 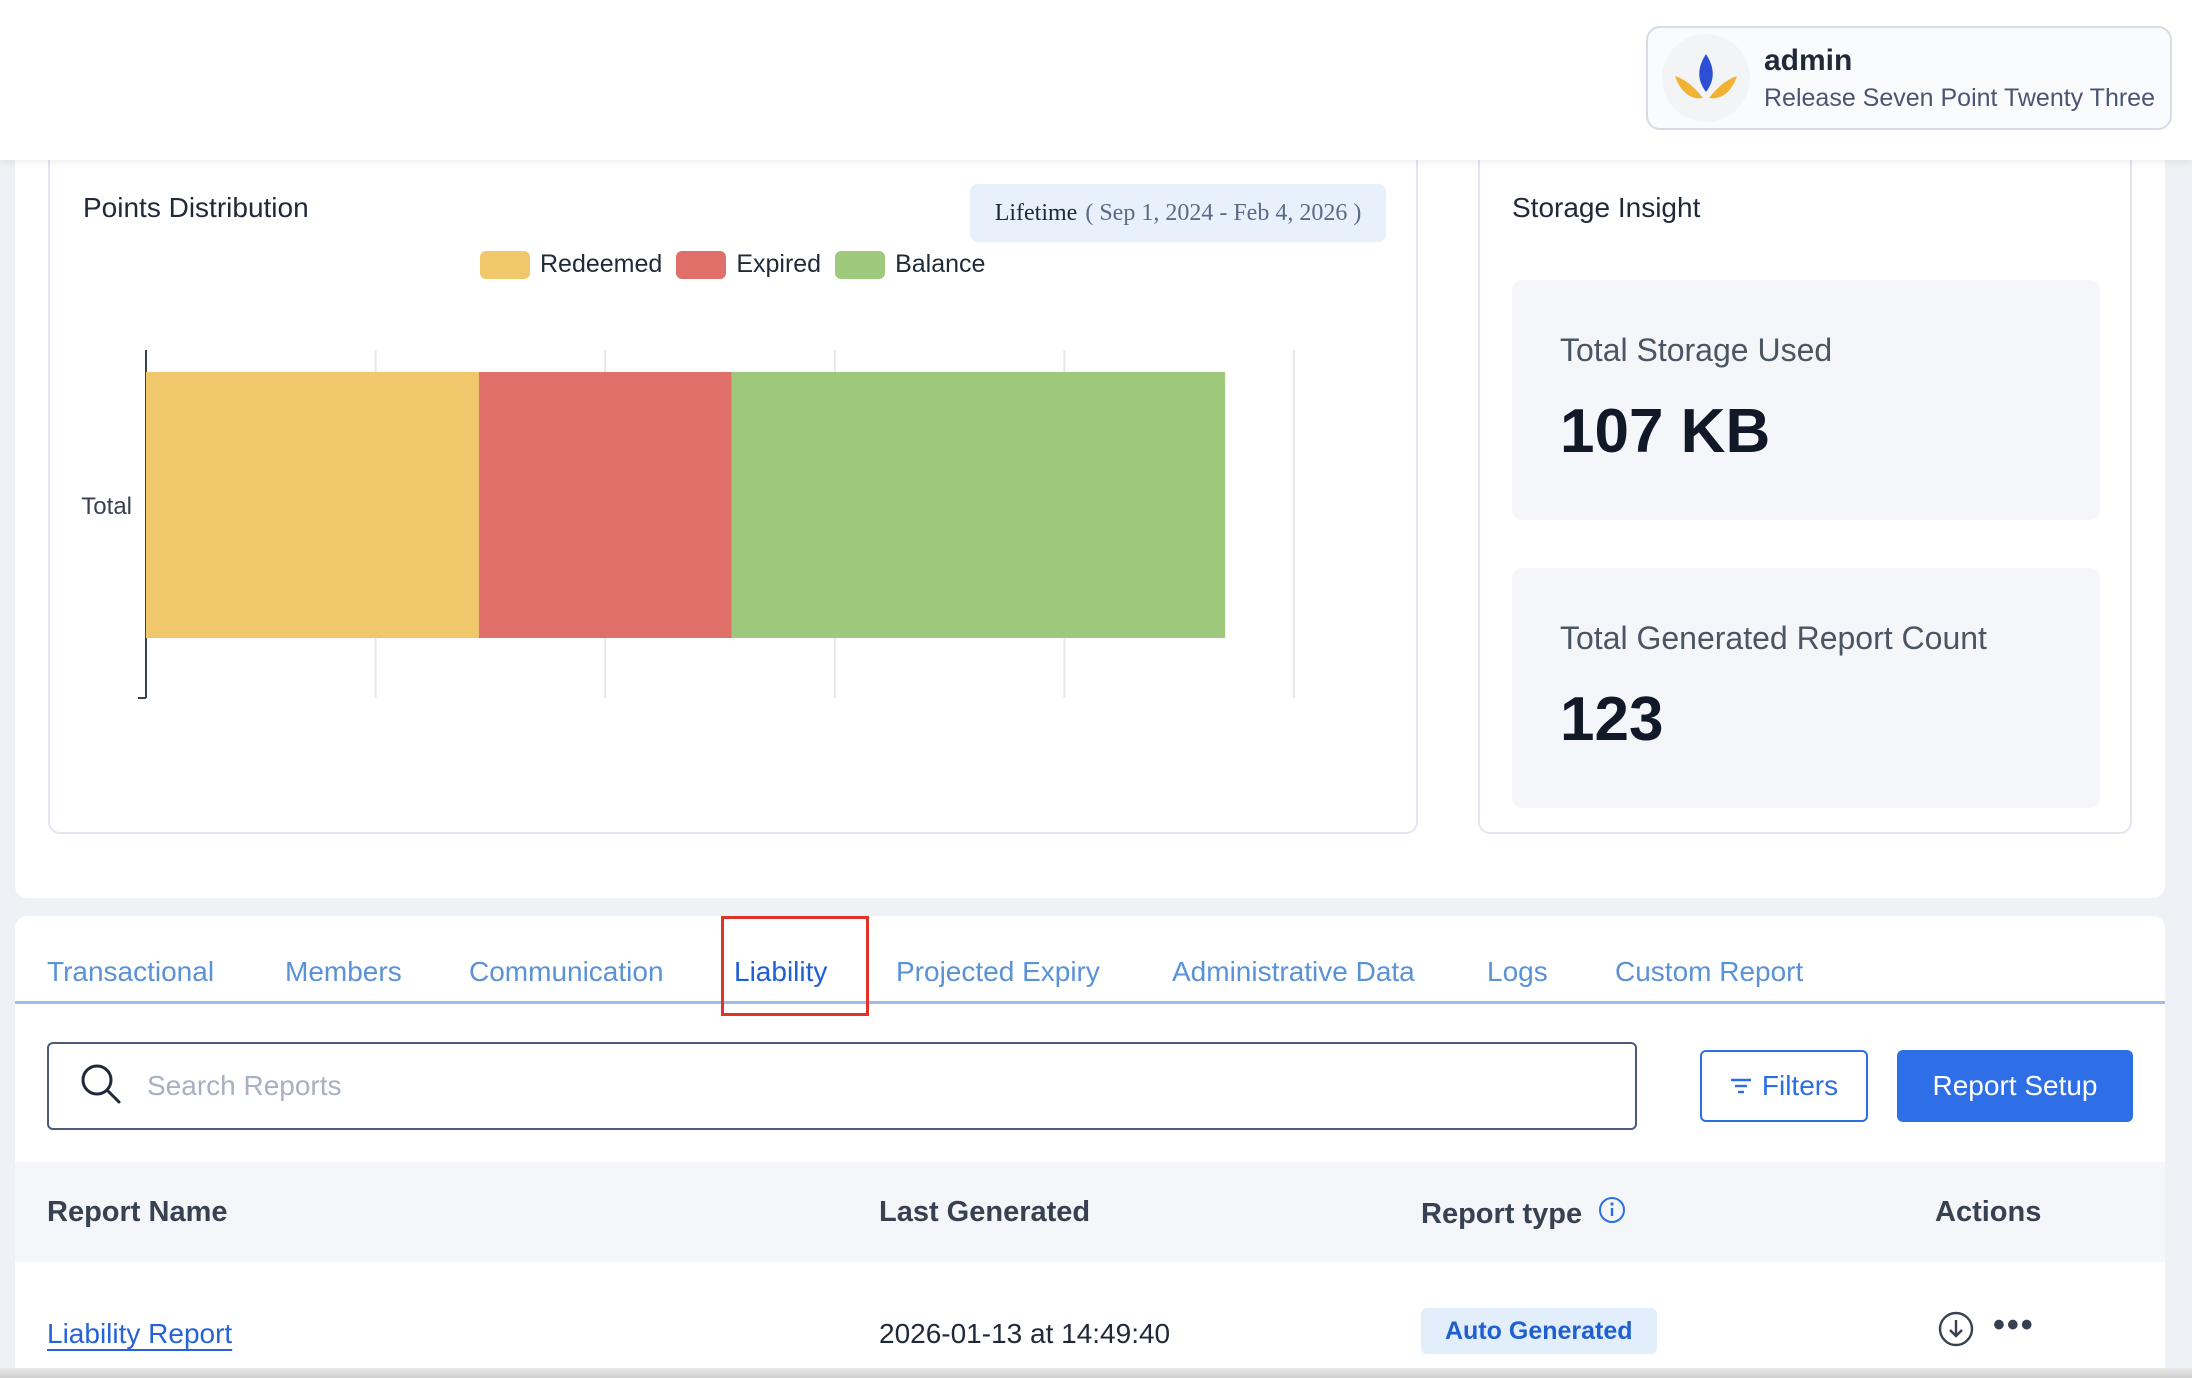 I want to click on stat-label: Total Generated Report Count, so click(x=1773, y=638).